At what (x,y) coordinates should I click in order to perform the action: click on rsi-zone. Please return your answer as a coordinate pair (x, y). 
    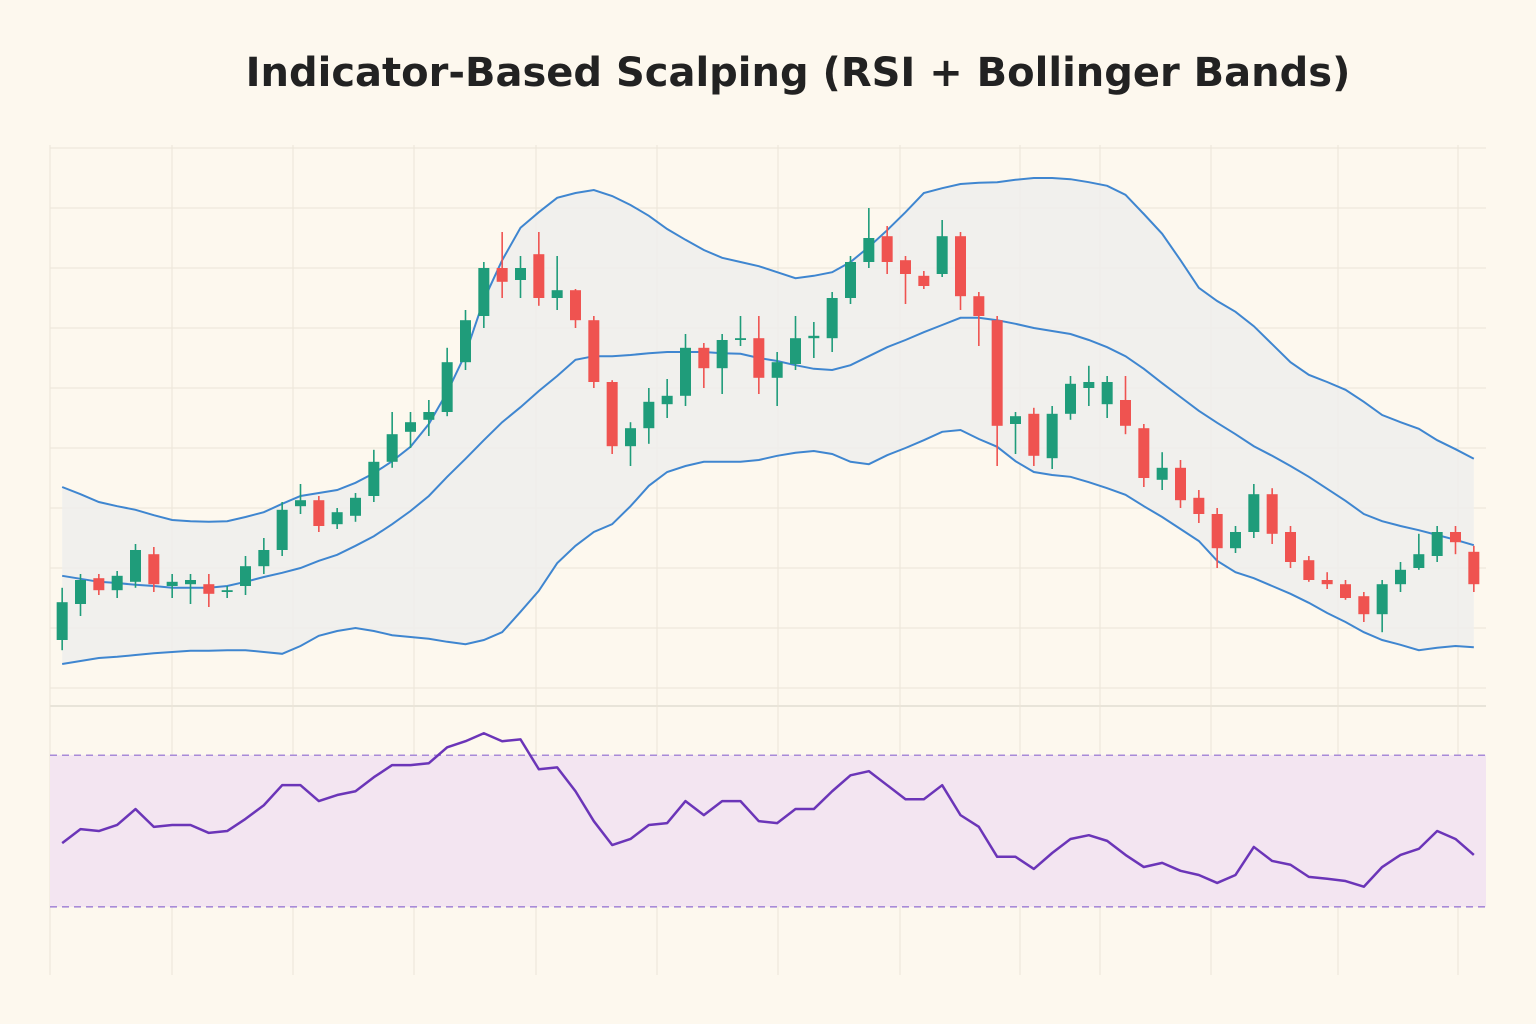
    Looking at the image, I should click on (768, 831).